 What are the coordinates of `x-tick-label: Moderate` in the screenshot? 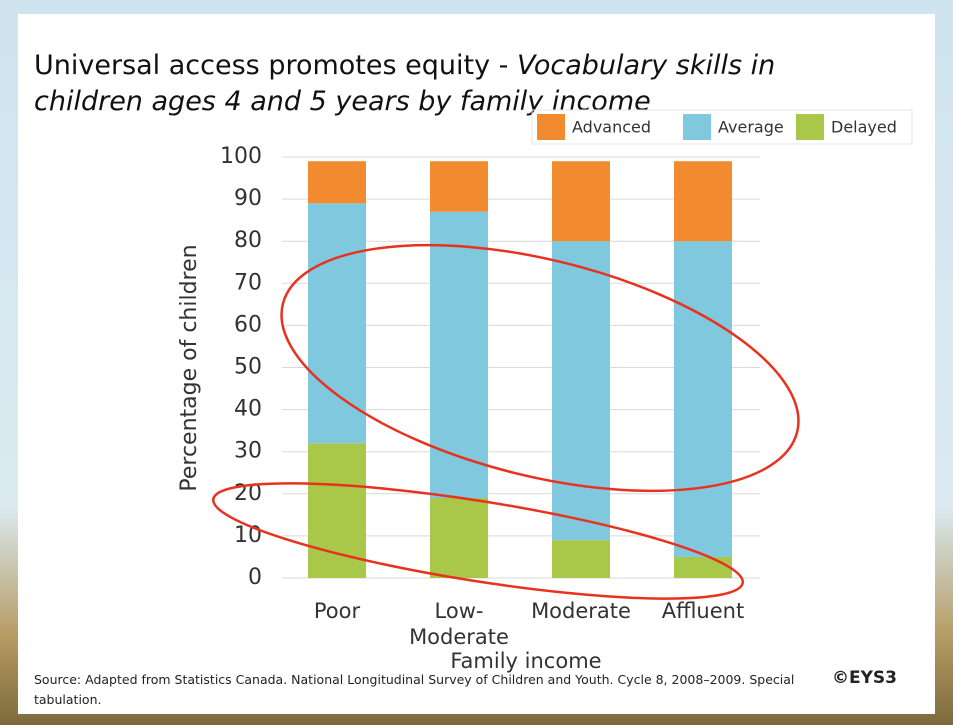 It's located at (581, 611).